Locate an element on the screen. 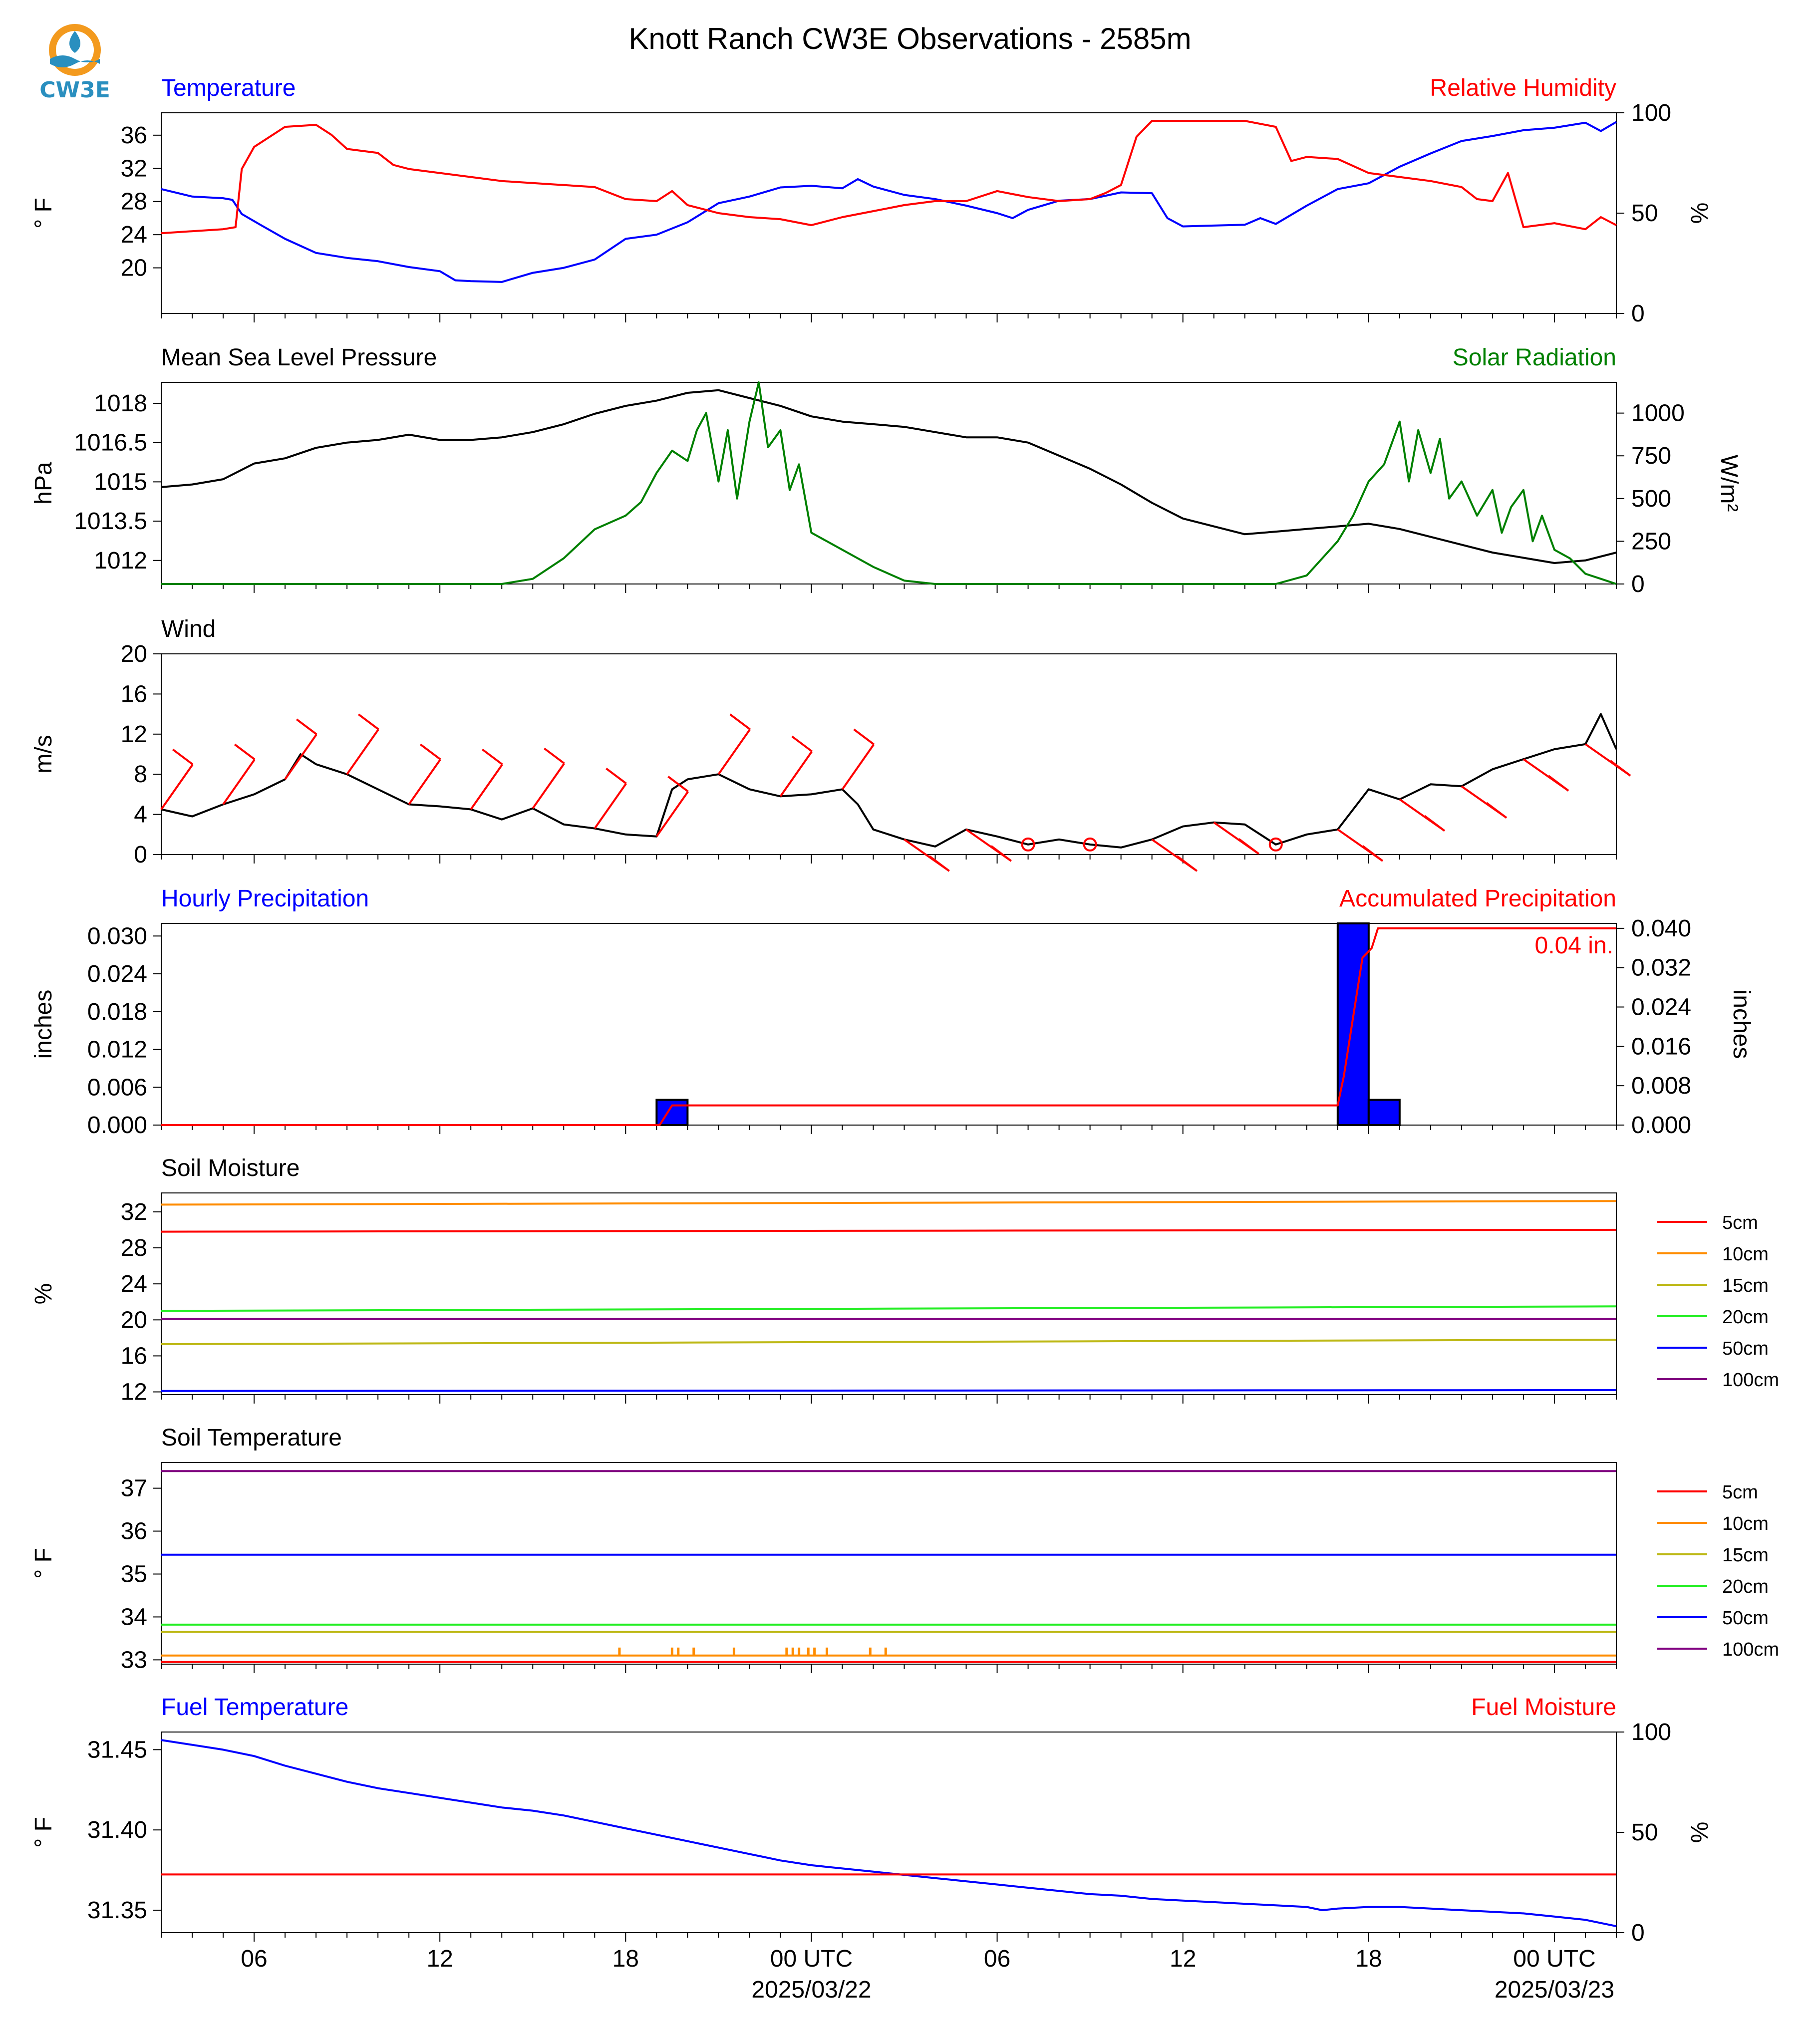 This screenshot has height=2028, width=1820. series-line-5cm is located at coordinates (889, 1230).